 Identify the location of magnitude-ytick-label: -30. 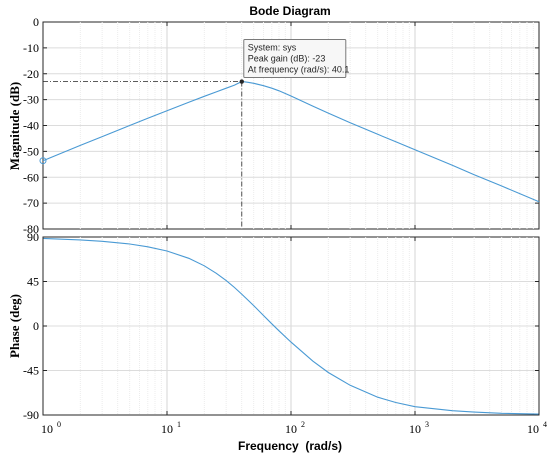
(31, 100).